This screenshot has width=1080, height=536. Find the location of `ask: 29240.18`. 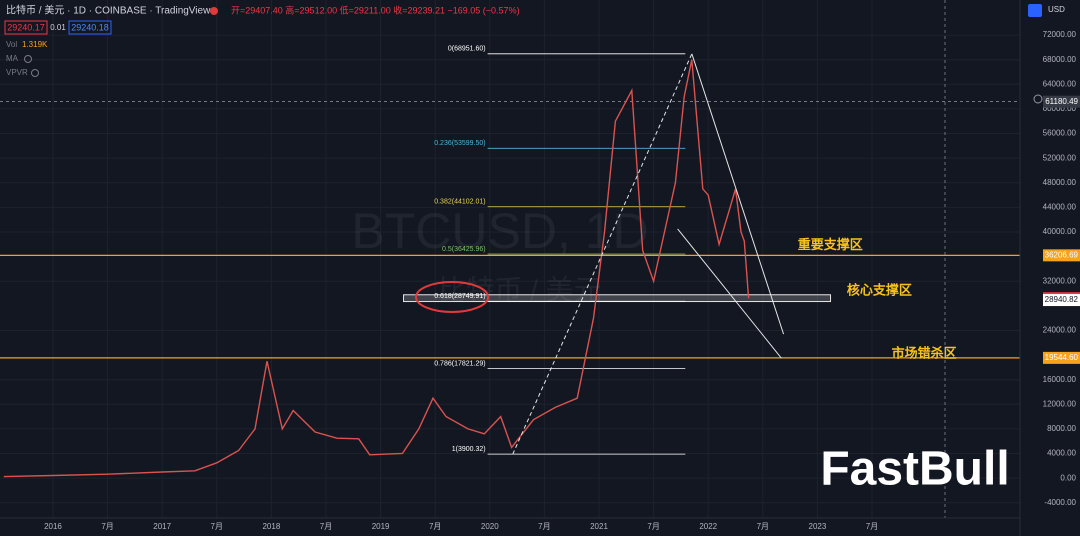

ask: 29240.18 is located at coordinates (90, 27).